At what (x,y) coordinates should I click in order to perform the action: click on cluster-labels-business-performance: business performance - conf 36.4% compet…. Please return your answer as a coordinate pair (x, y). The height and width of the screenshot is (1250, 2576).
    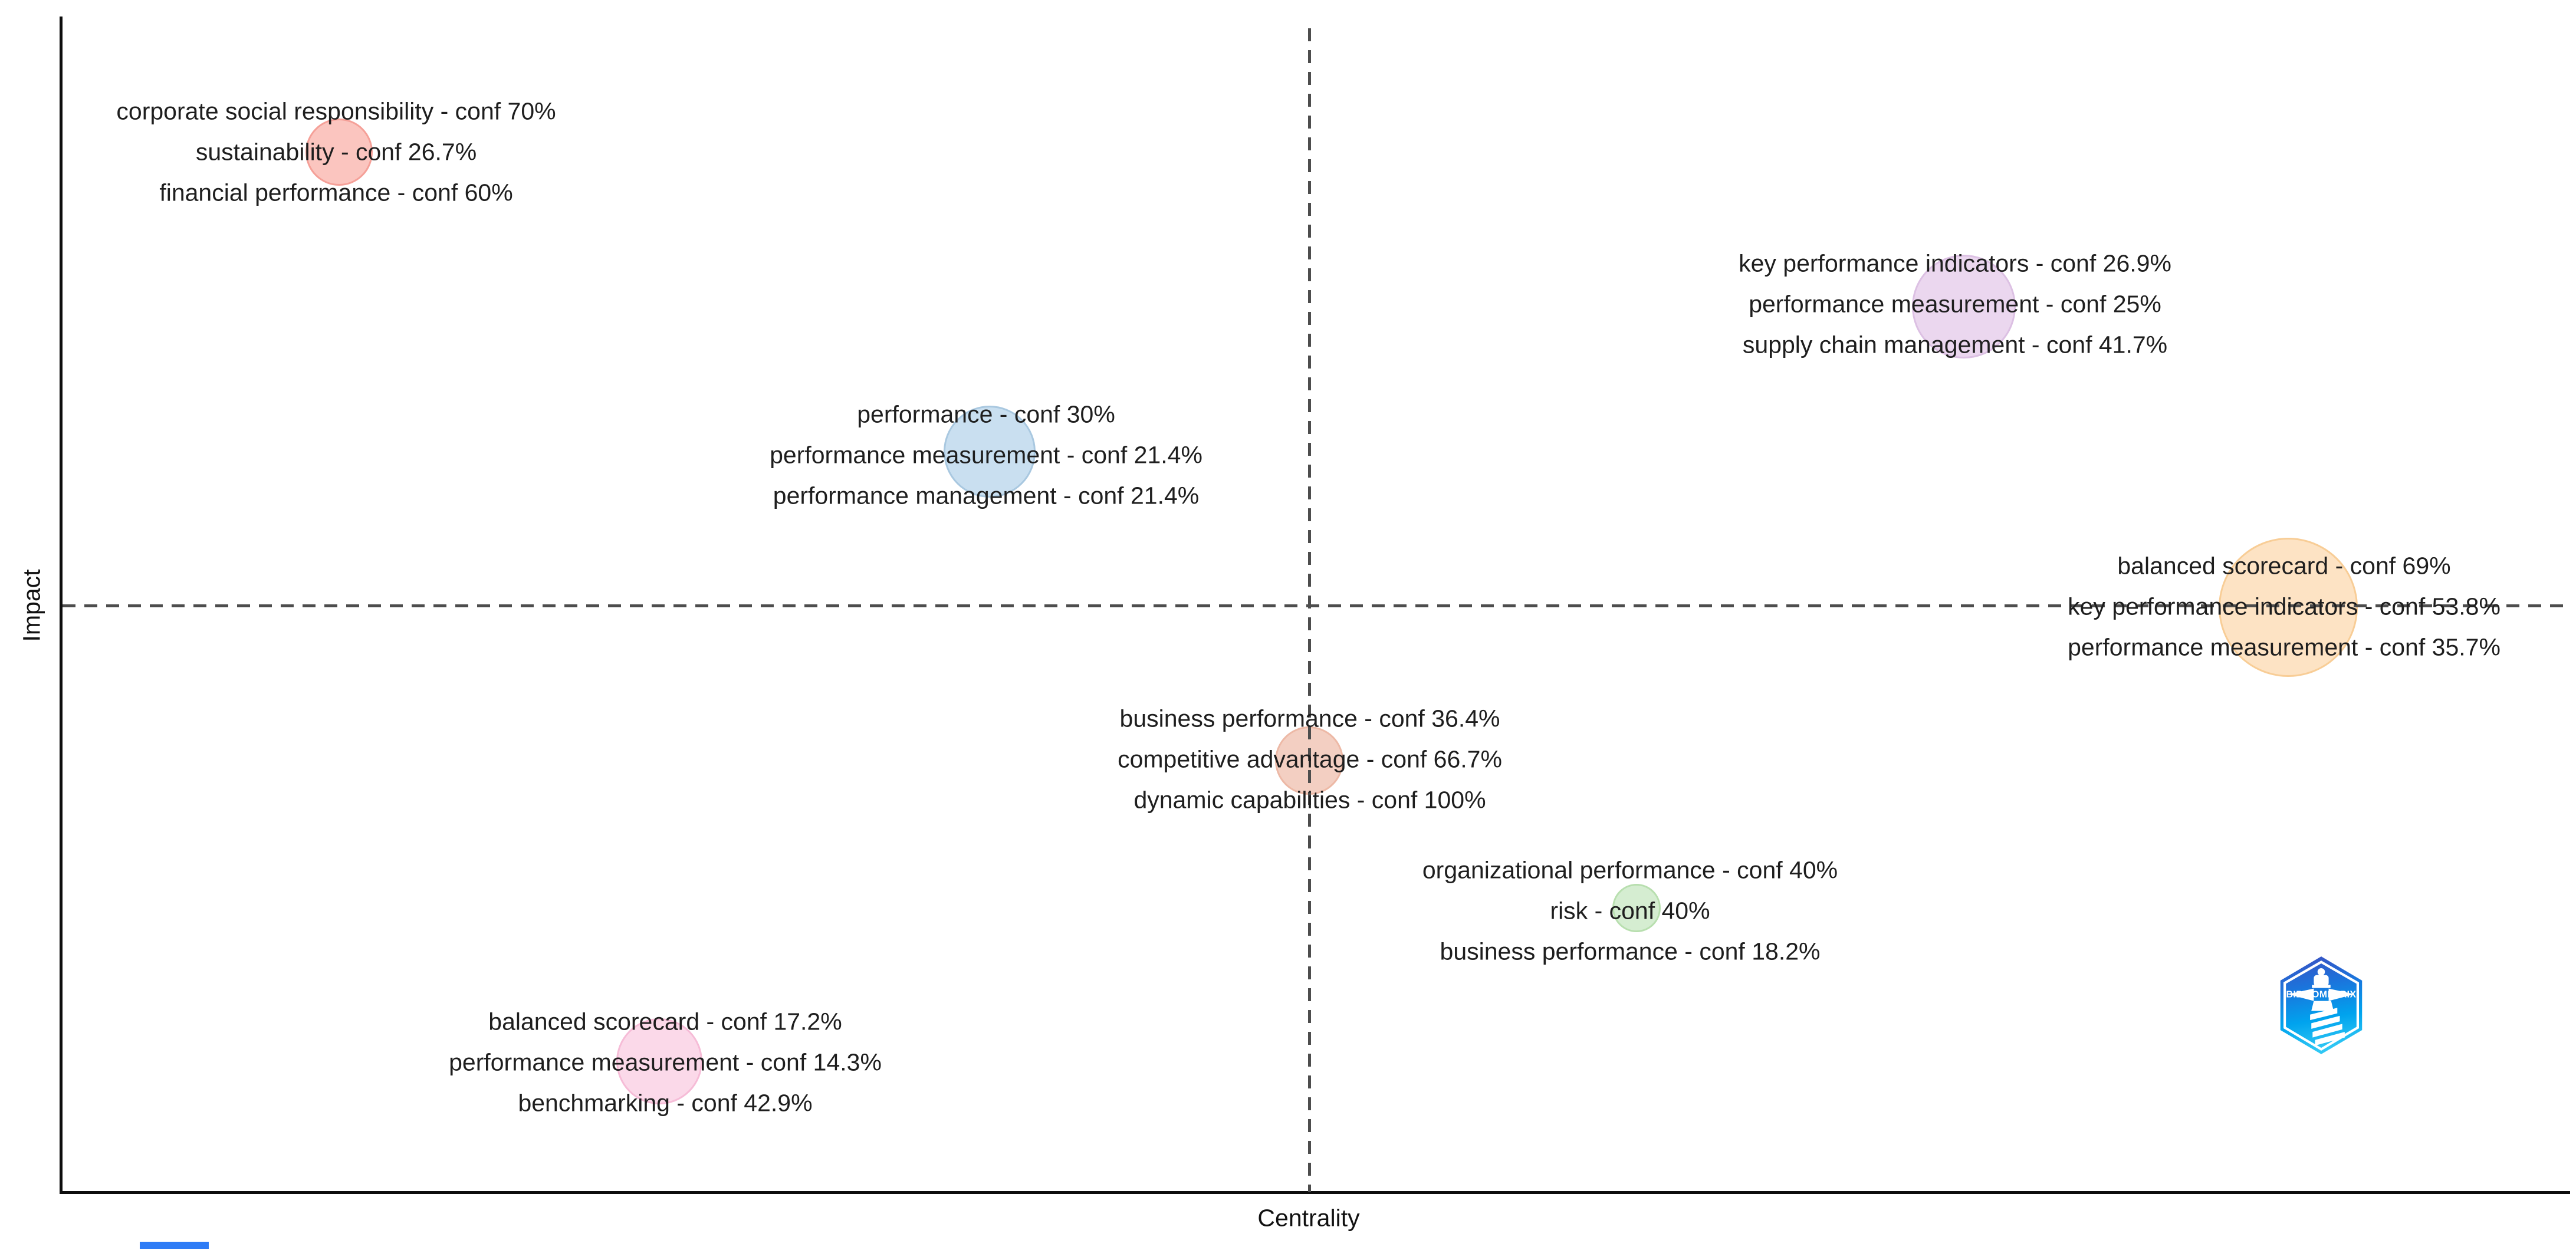
    Looking at the image, I should click on (1310, 760).